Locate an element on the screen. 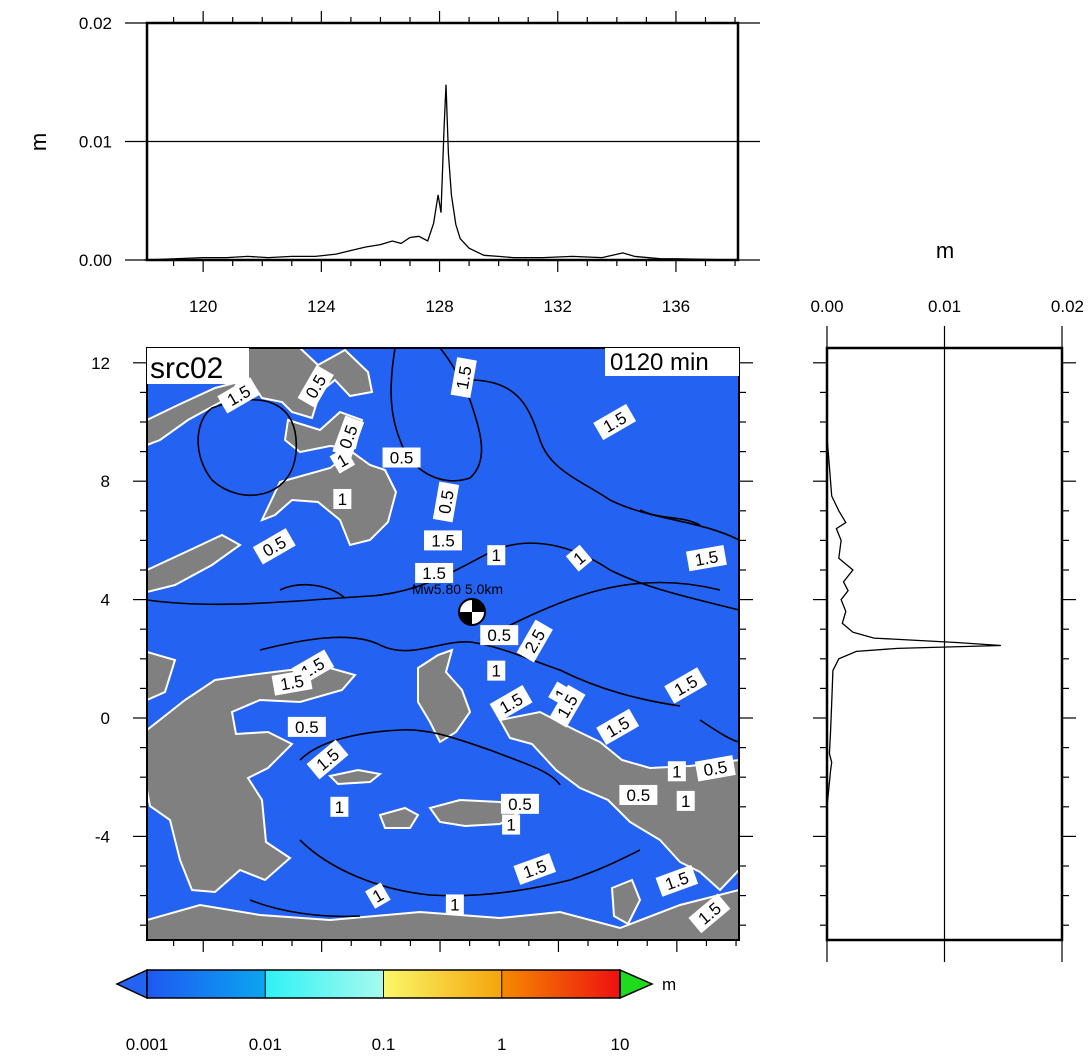 The height and width of the screenshot is (1058, 1088). right-profile-x-tick-label: 0.01 is located at coordinates (944, 306).